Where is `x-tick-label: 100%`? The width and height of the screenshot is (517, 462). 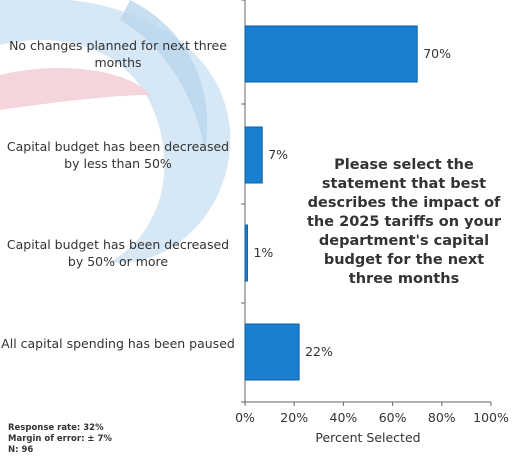 x-tick-label: 100% is located at coordinates (491, 417).